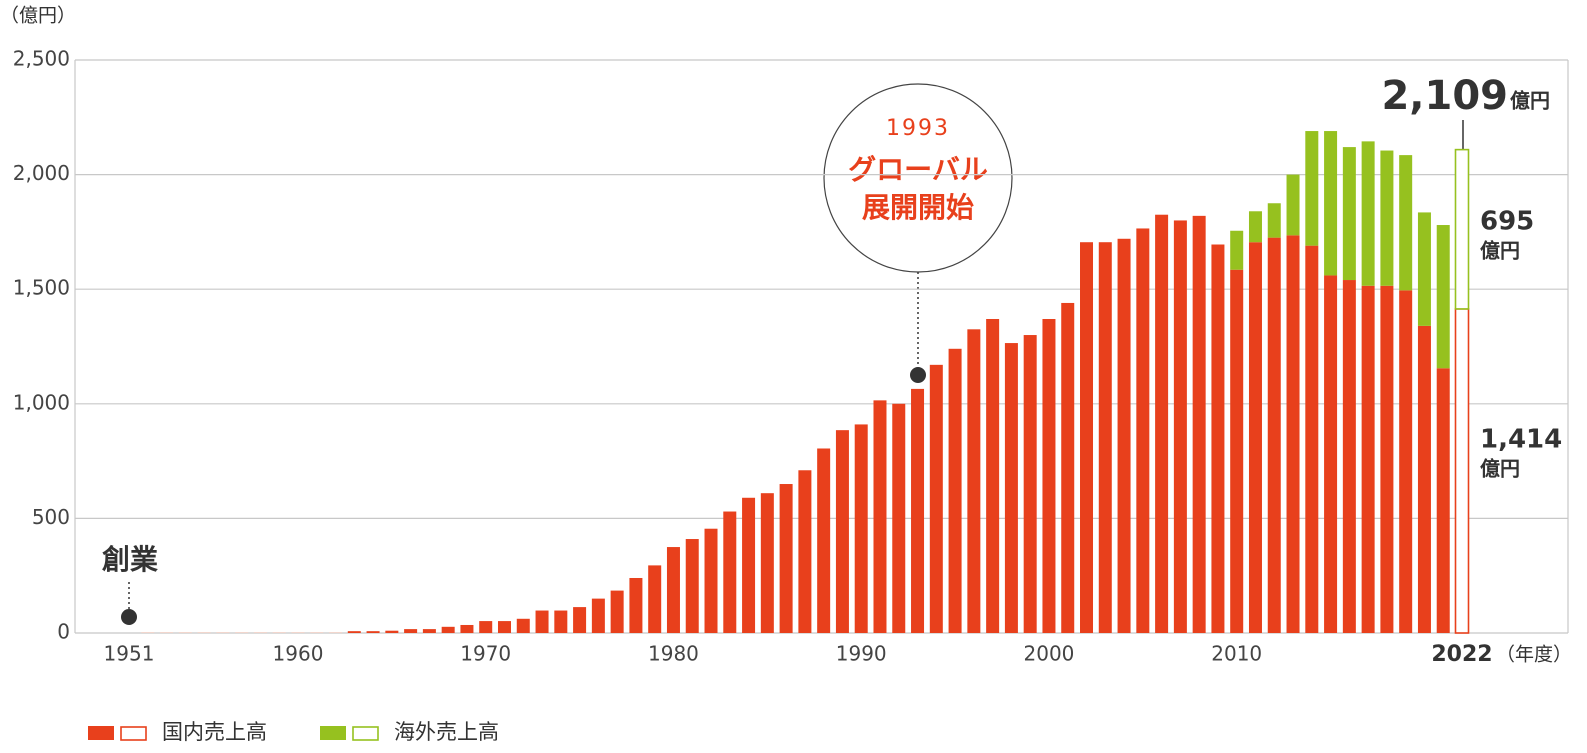 This screenshot has height=753, width=1587. What do you see at coordinates (1444, 96) in the screenshot?
I see `total-label: 2,109` at bounding box center [1444, 96].